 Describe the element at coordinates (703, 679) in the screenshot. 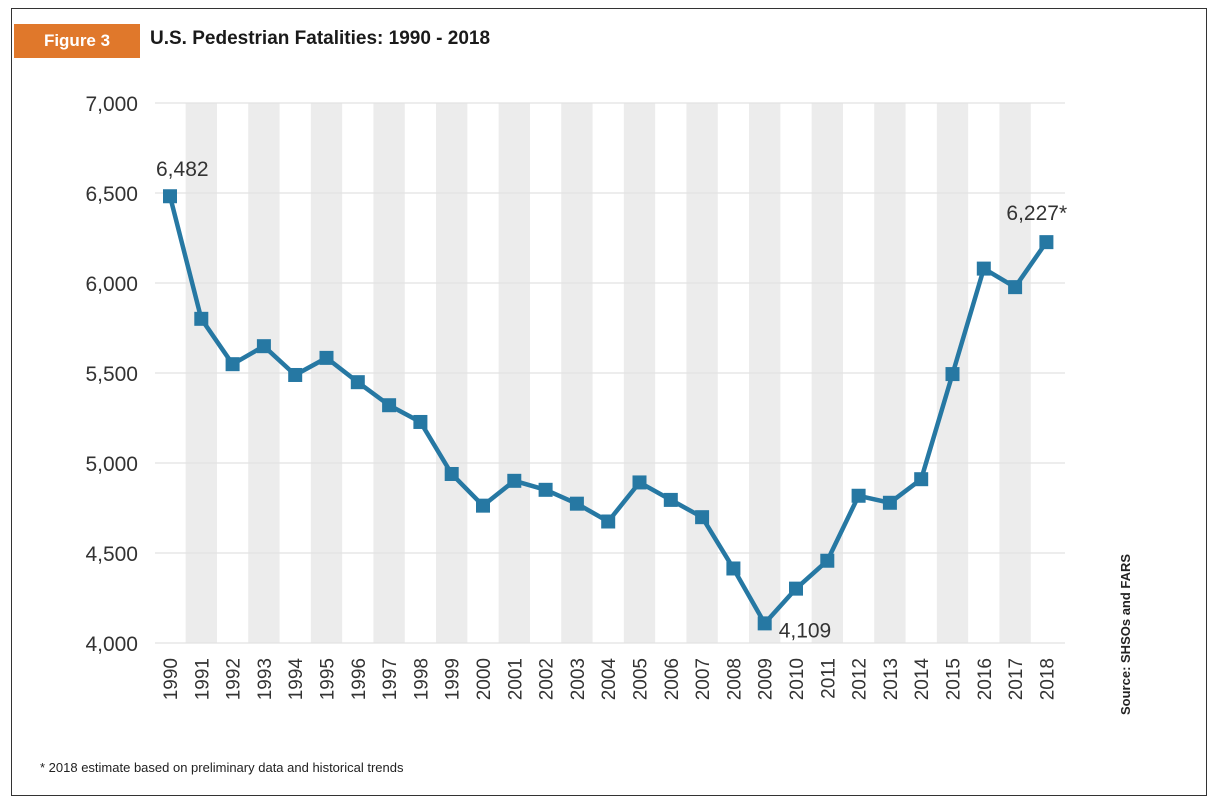

I see `x-tick-label: 2007` at that location.